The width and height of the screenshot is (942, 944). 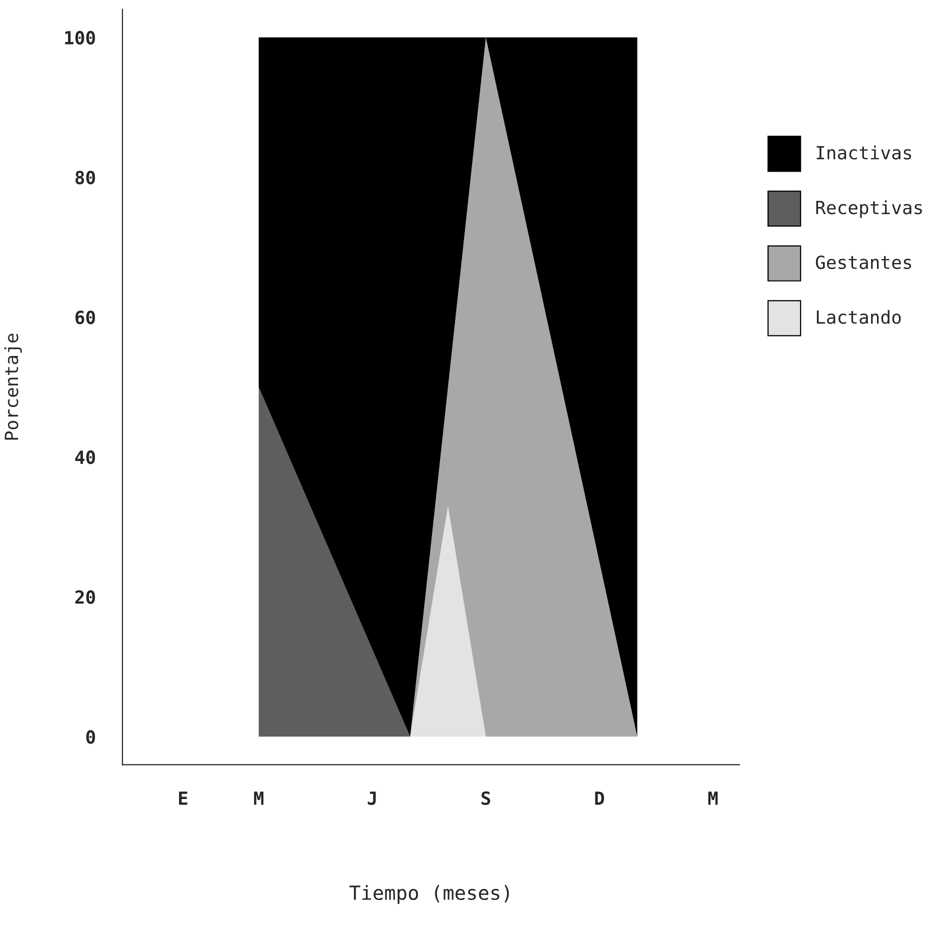 I want to click on y-axis-title: Porcentaje, so click(x=13, y=387).